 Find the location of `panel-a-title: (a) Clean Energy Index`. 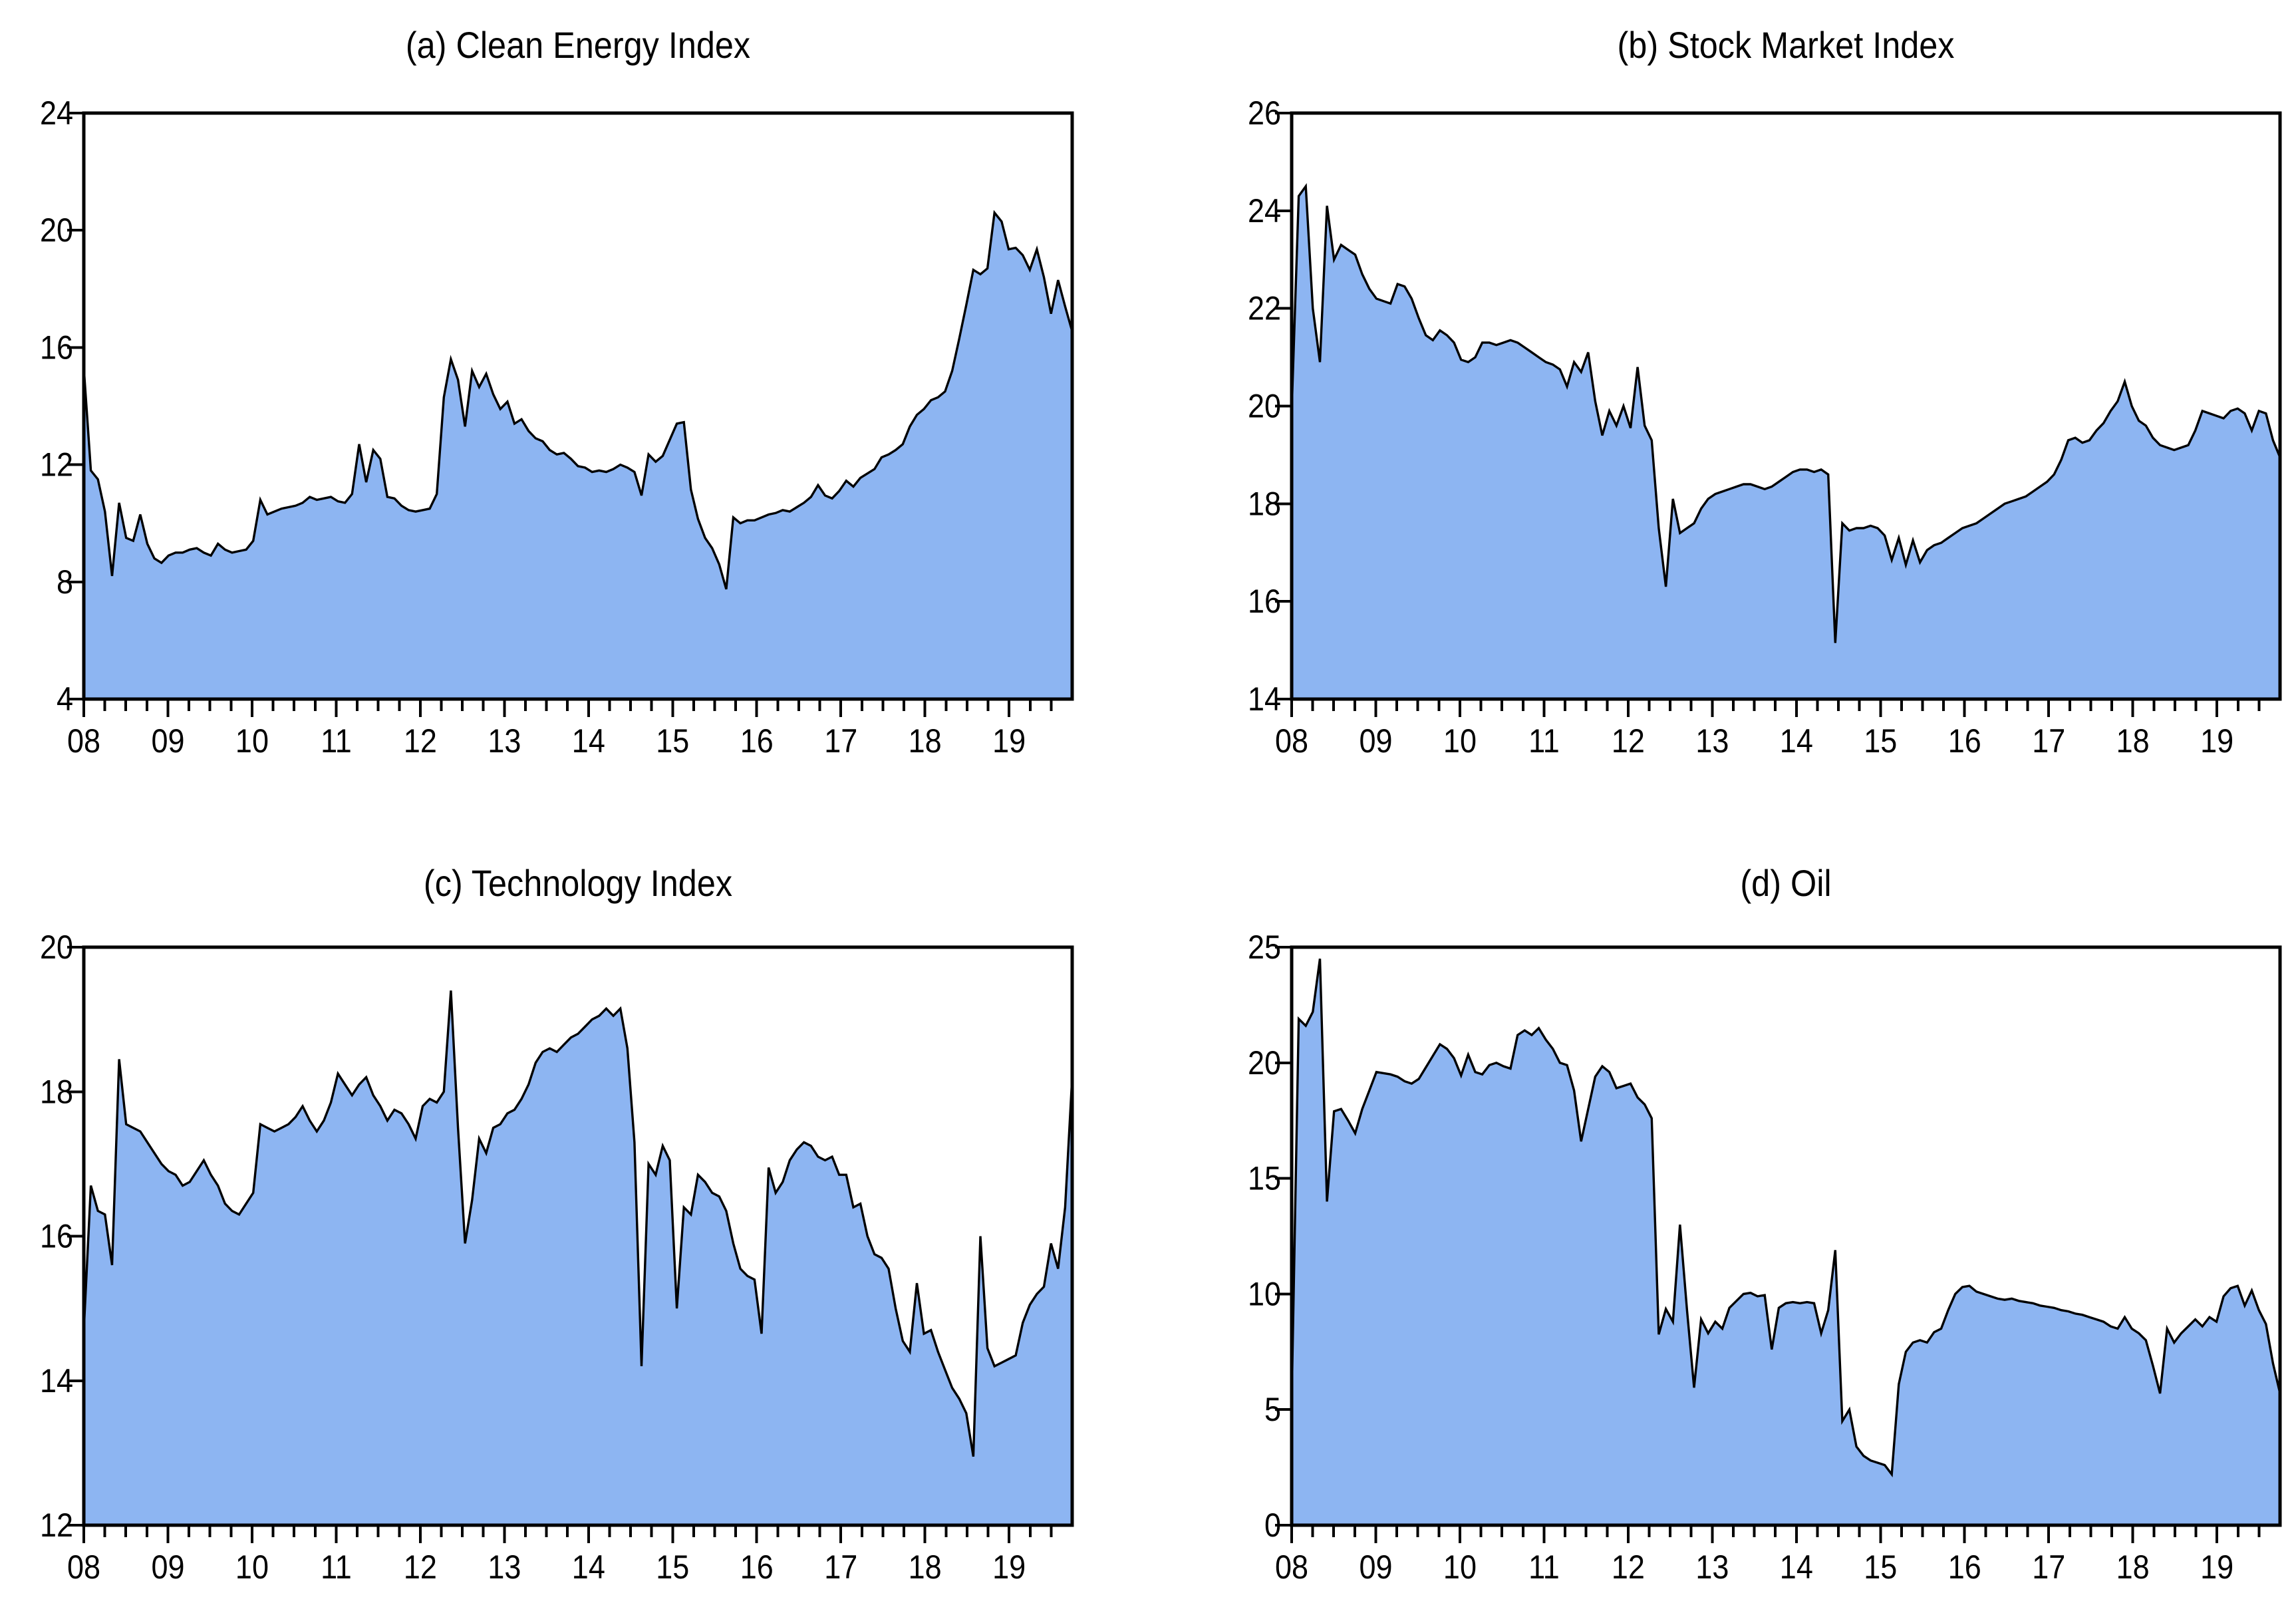

panel-a-title: (a) Clean Energy Index is located at coordinates (578, 45).